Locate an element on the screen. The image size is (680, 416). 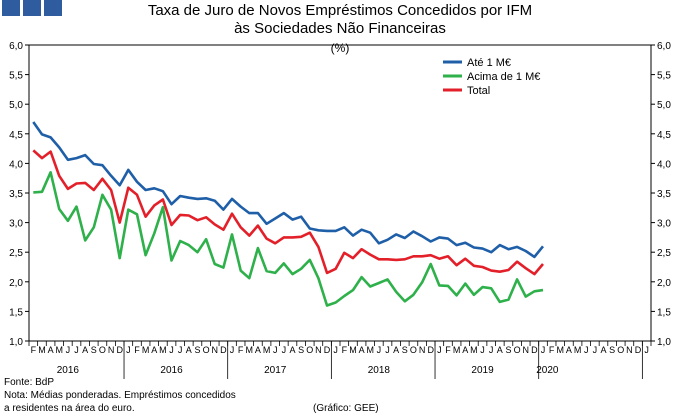
y-tick-label-right: 2,5 is located at coordinates (664, 253).